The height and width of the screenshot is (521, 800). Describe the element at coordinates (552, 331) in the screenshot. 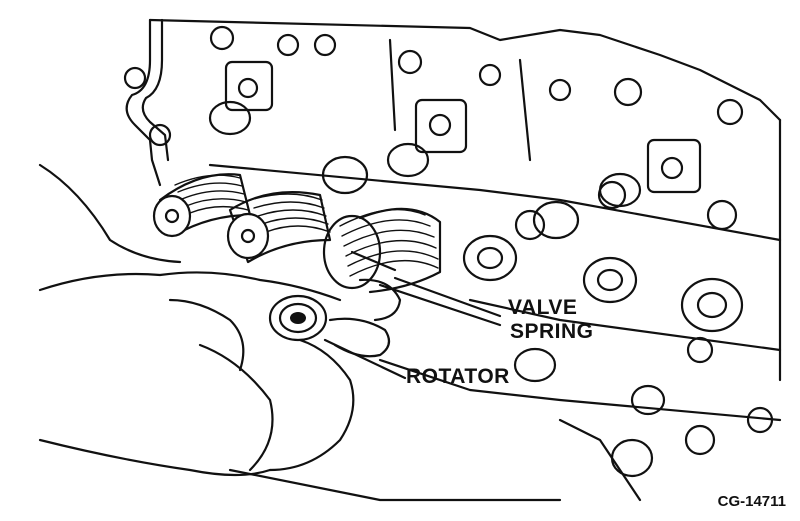

I see `spring-label: SPRING` at that location.